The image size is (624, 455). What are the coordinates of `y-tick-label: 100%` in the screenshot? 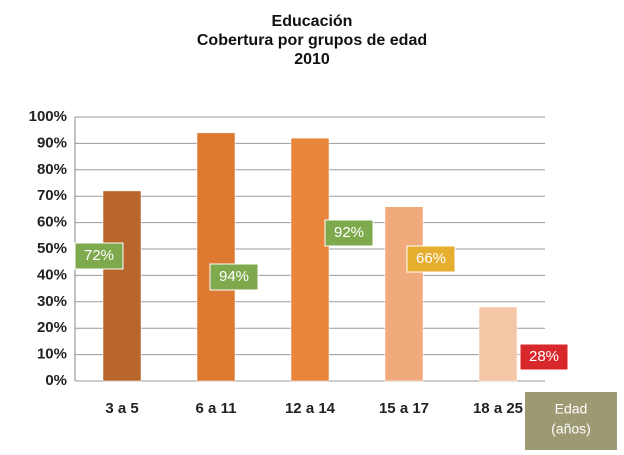 It's located at (48, 116).